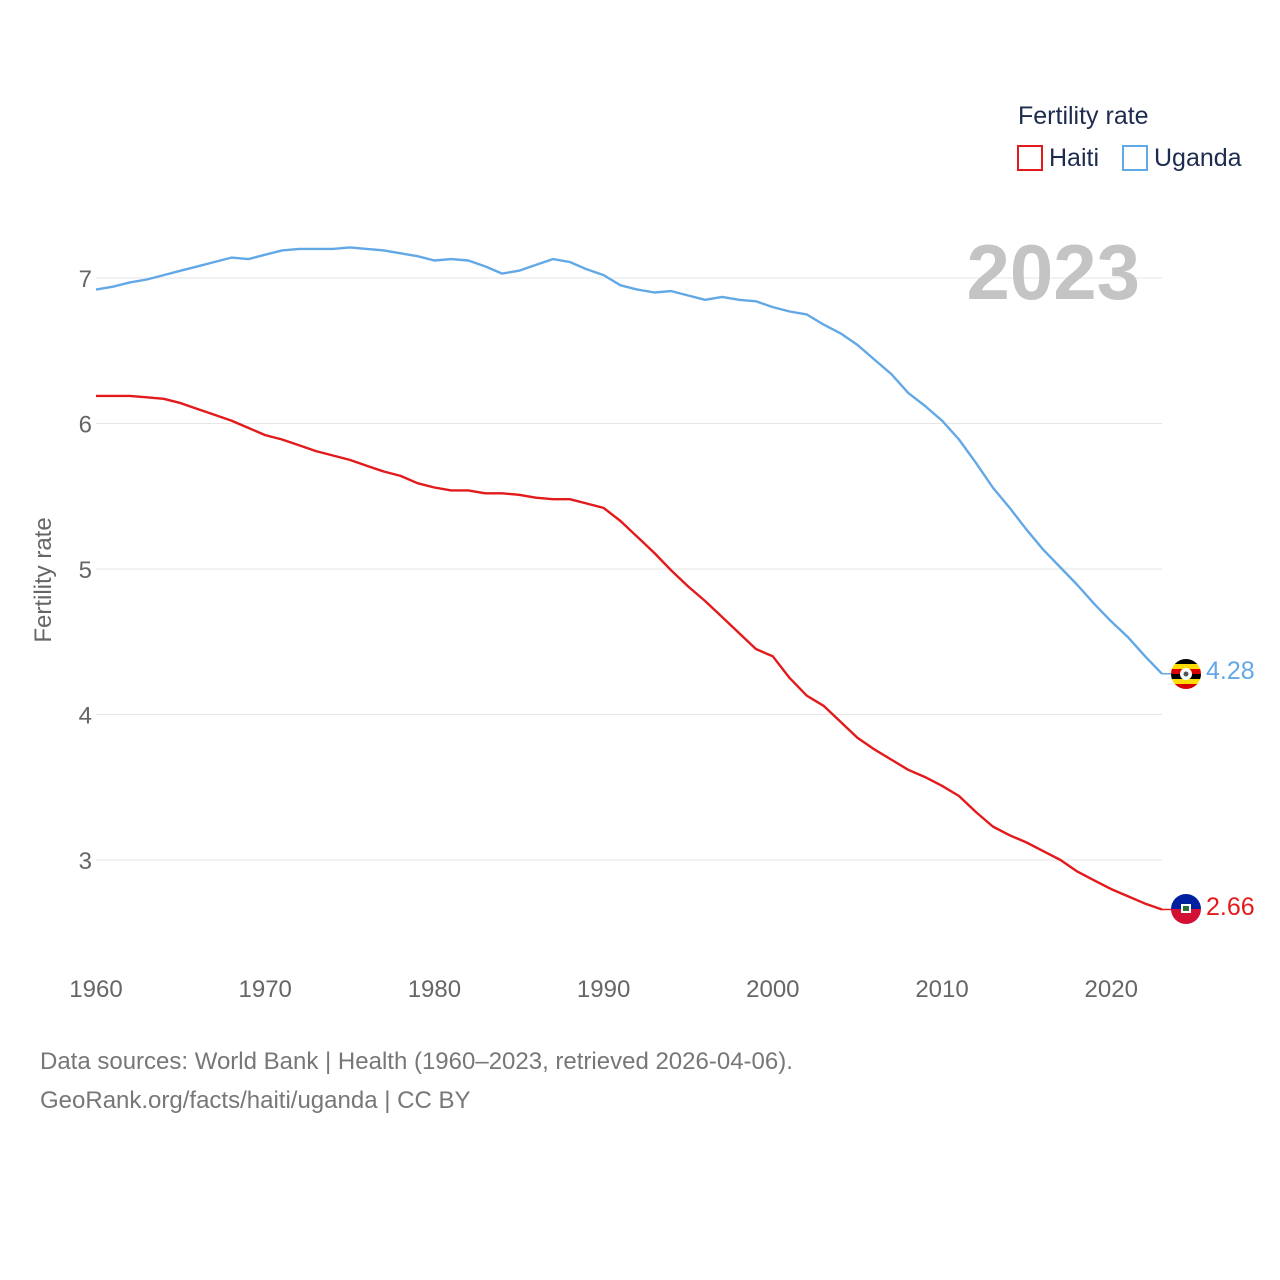 The image size is (1280, 1280). Describe the element at coordinates (1083, 116) in the screenshot. I see `legend-title: Fertility rate` at that location.